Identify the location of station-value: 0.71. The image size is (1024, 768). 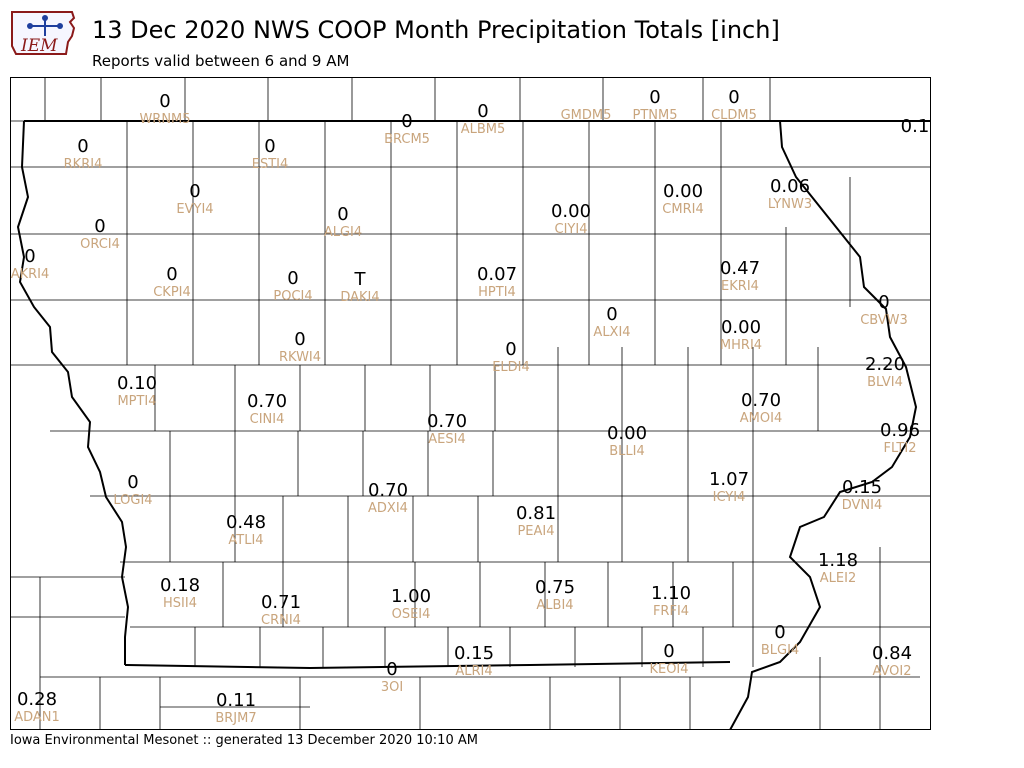
(281, 602).